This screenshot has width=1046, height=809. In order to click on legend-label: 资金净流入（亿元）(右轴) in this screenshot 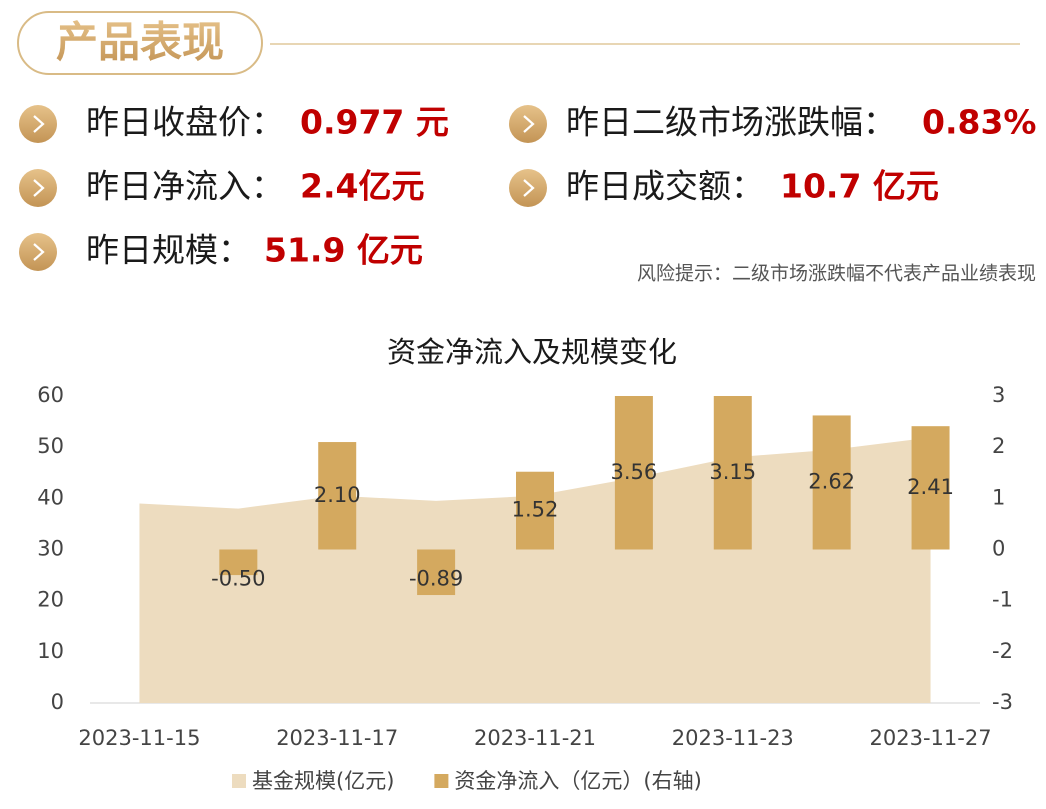, I will do `click(577, 781)`.